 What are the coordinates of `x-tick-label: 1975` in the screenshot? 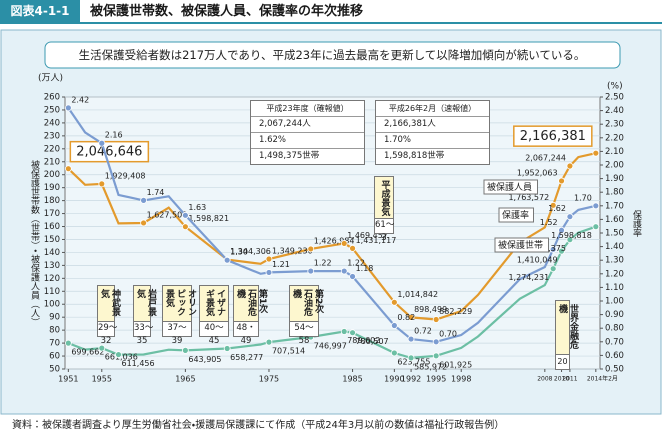 It's located at (269, 379).